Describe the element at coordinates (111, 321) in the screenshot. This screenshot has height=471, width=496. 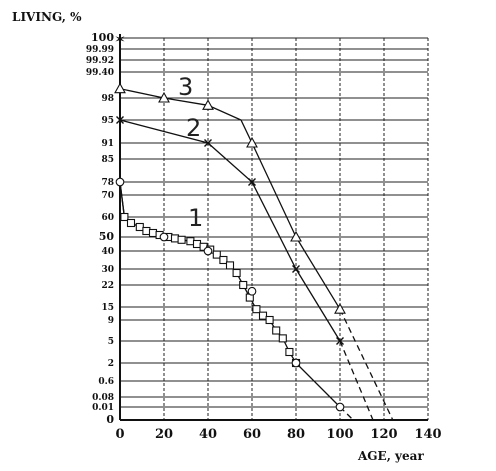
I see `y-tick-label: 9` at that location.